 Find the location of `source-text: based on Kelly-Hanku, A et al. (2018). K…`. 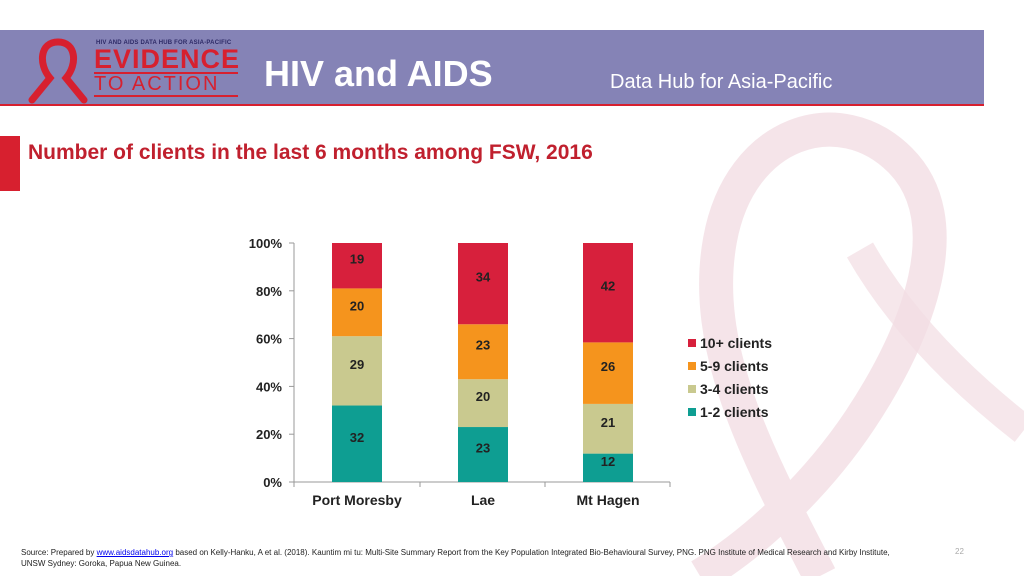

source-text: based on Kelly-Hanku, A et al. (2018). K… is located at coordinates (455, 558).